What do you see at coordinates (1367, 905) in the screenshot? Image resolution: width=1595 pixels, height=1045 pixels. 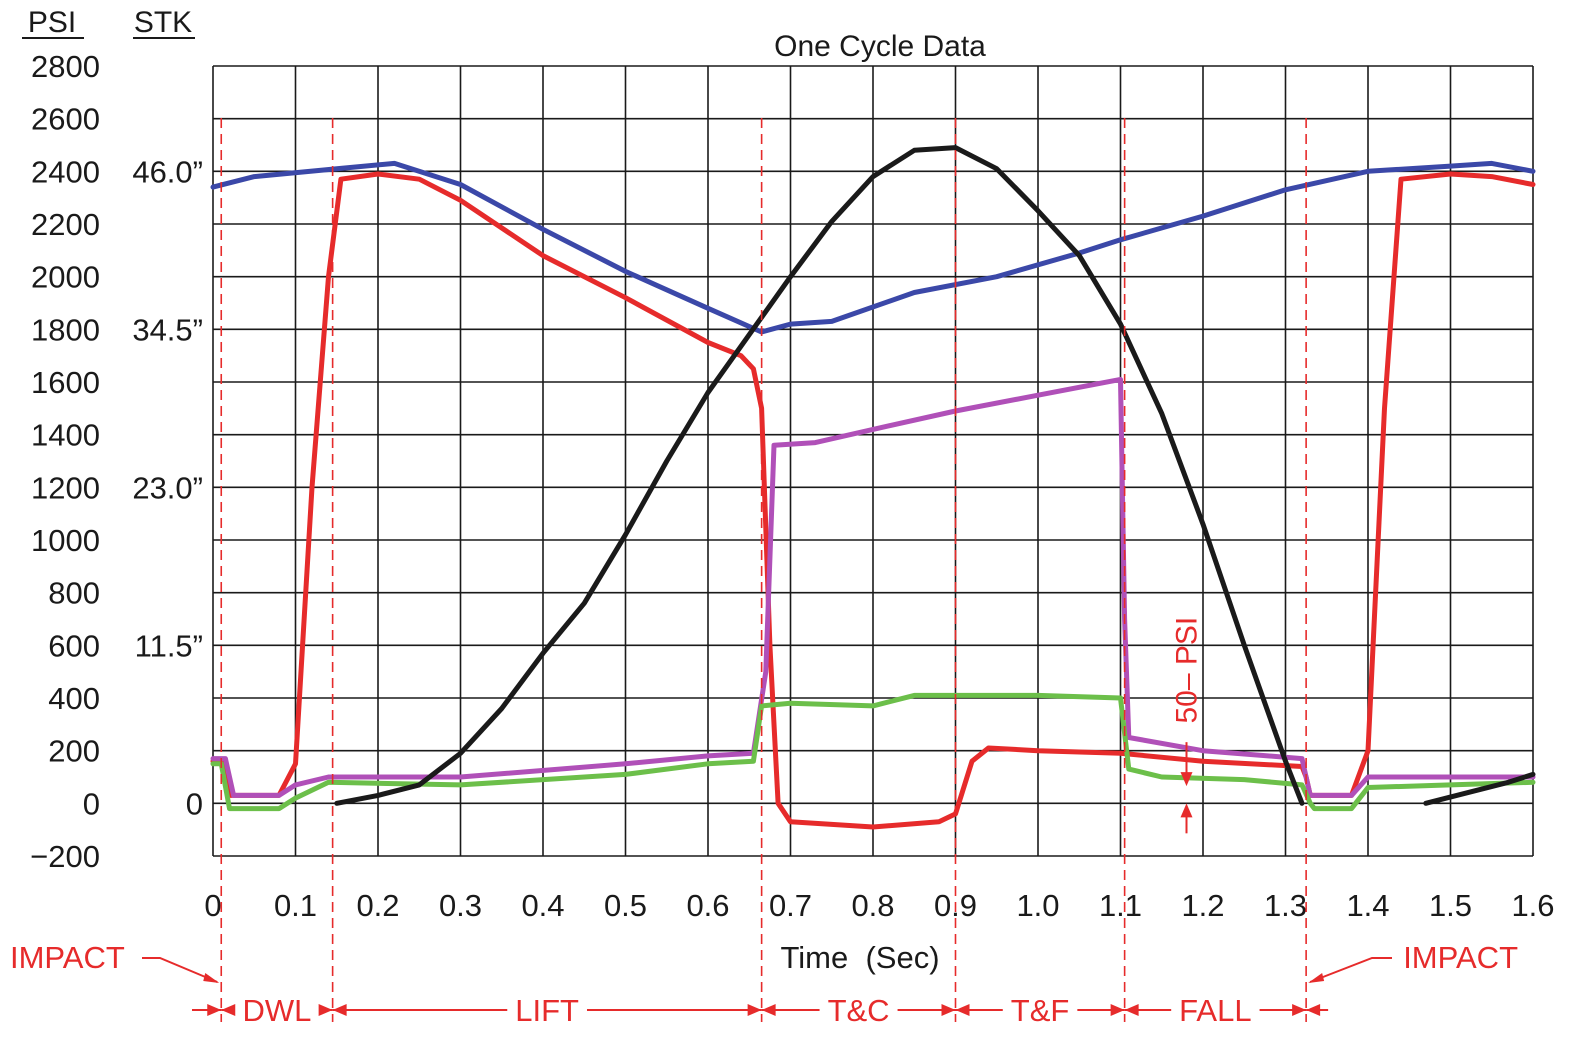 I see `x-tick-label: 1.4` at bounding box center [1367, 905].